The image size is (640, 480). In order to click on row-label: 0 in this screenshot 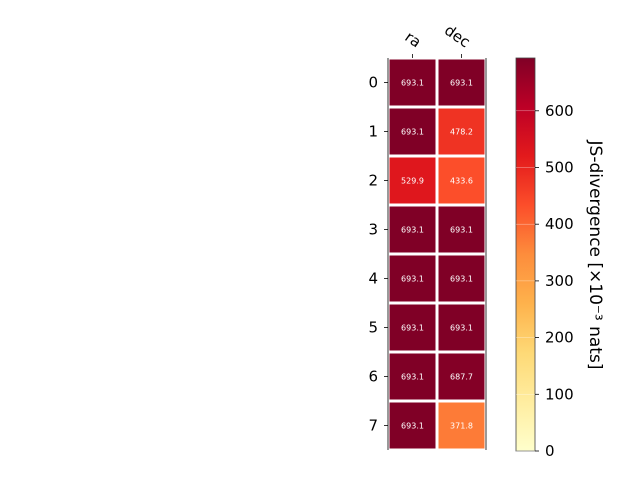, I will do `click(373, 83)`.